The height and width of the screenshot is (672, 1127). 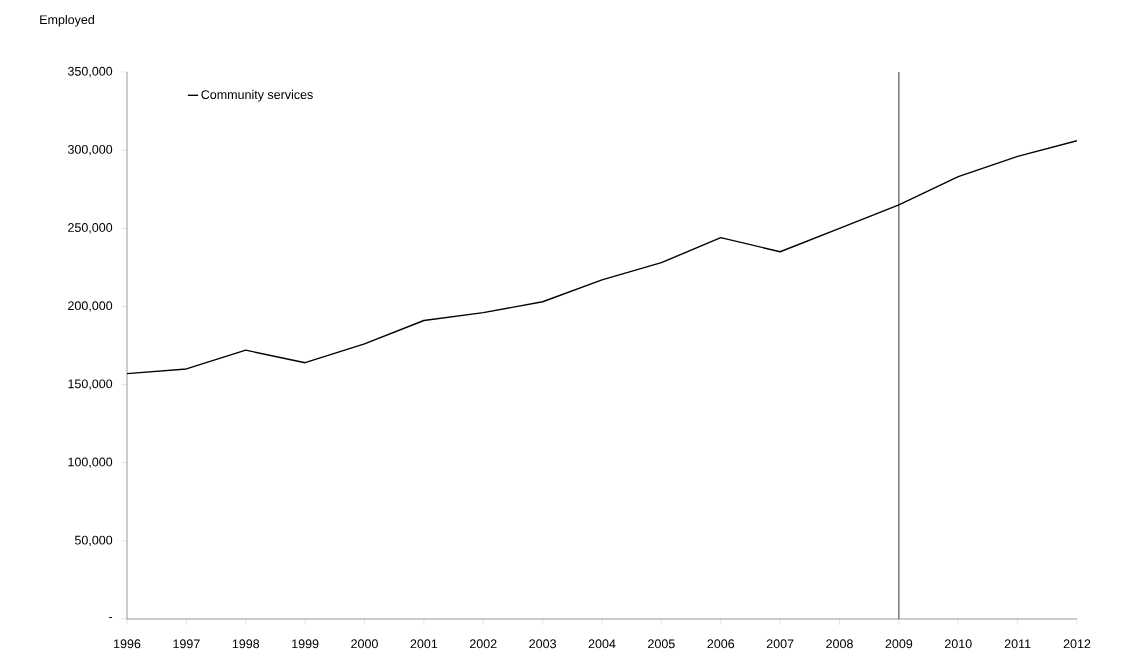 What do you see at coordinates (661, 644) in the screenshot?
I see `x-tick-label: 2005` at bounding box center [661, 644].